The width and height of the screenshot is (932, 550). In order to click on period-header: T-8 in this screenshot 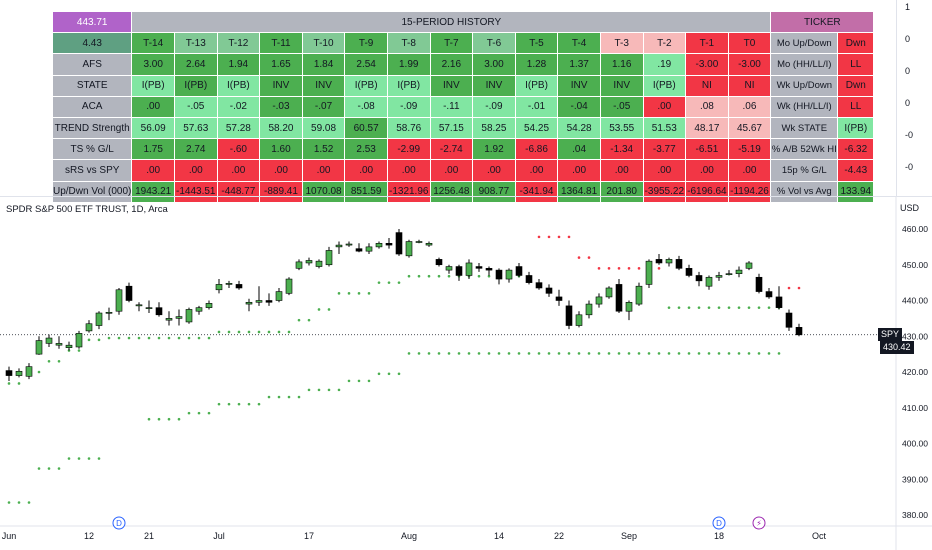, I will do `click(408, 43)`.